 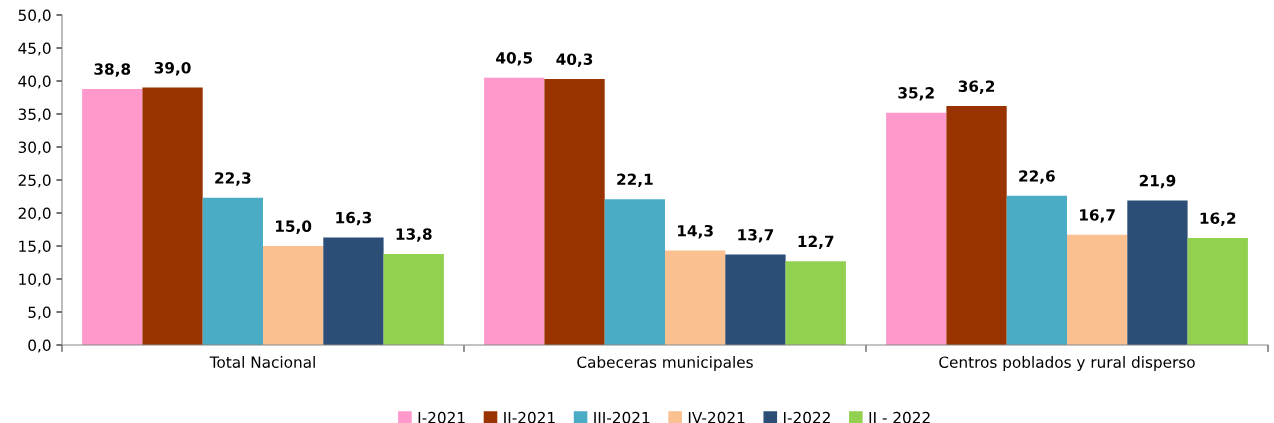 What do you see at coordinates (172, 68) in the screenshot?
I see `data-label: 39,0` at bounding box center [172, 68].